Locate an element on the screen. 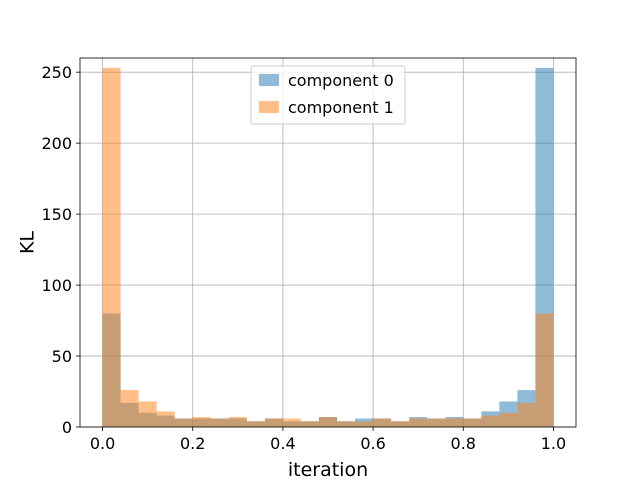 Image resolution: width=640 pixels, height=480 pixels. x-tick-label: 1.0 is located at coordinates (553, 443).